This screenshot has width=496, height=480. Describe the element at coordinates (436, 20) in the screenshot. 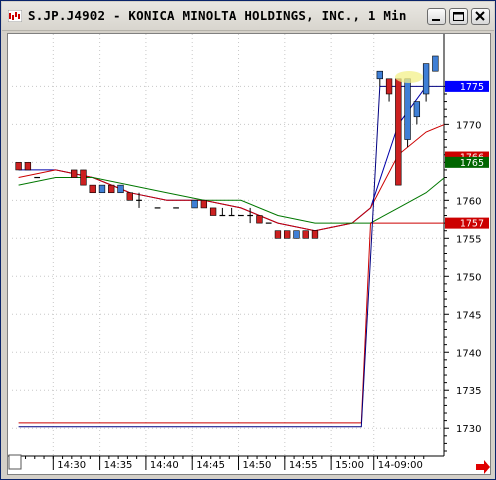

I see `minimize-icon` at that location.